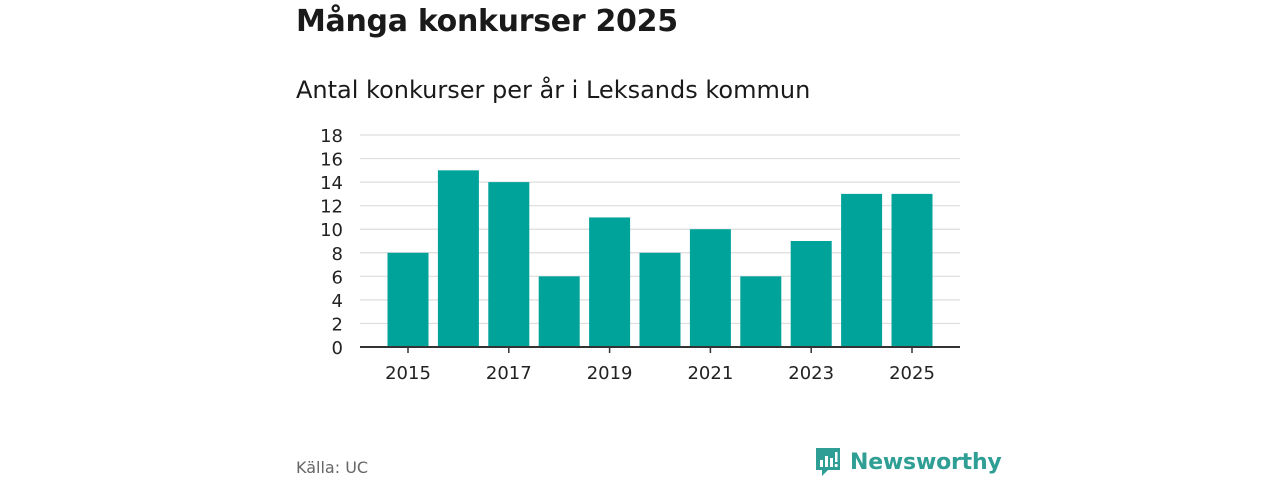 The image size is (1280, 480). Describe the element at coordinates (912, 373) in the screenshot. I see `x-tick-label: 2025` at that location.